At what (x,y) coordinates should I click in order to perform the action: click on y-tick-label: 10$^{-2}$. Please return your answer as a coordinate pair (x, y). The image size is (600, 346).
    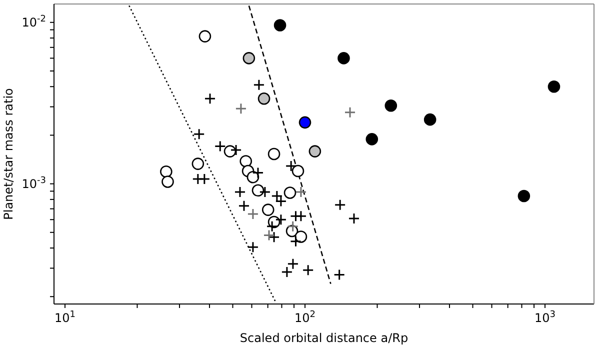
    Looking at the image, I should click on (34, 22).